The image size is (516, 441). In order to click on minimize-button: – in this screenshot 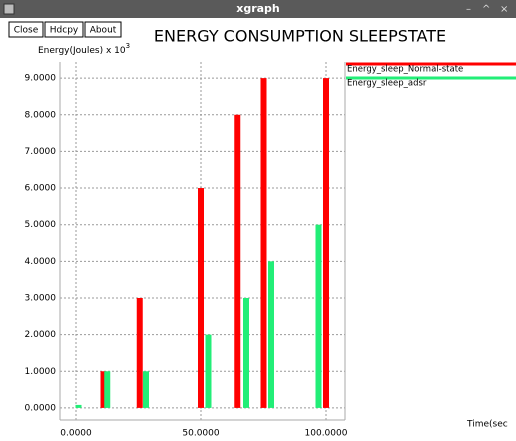, I will do `click(468, 9)`.